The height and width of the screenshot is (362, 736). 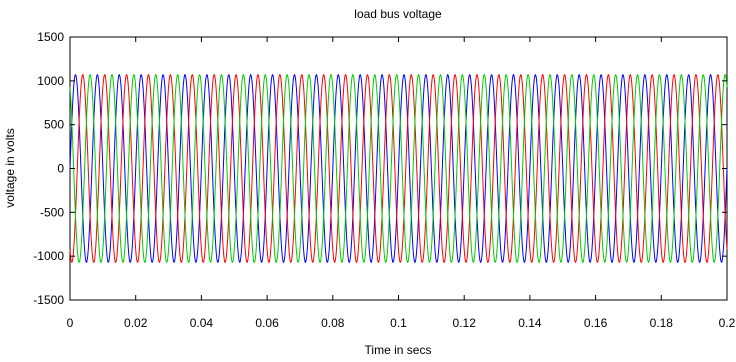 I want to click on x-tick-label: 0.12, so click(x=465, y=323).